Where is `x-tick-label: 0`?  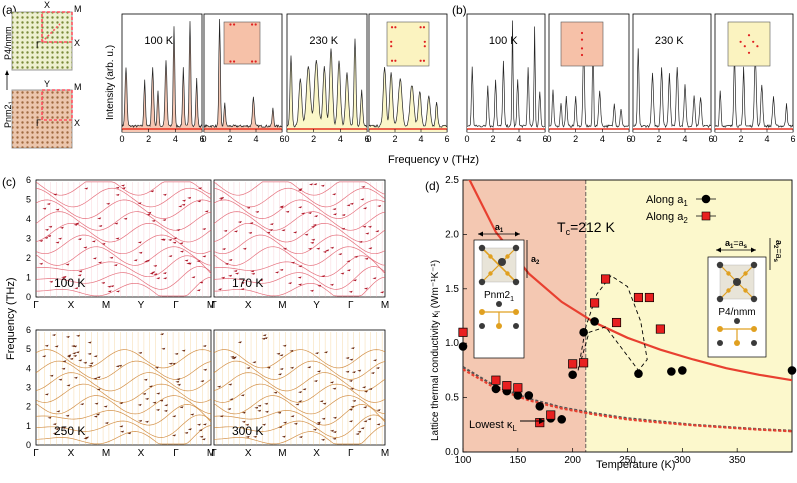
x-tick-label: 0 is located at coordinates (632, 139).